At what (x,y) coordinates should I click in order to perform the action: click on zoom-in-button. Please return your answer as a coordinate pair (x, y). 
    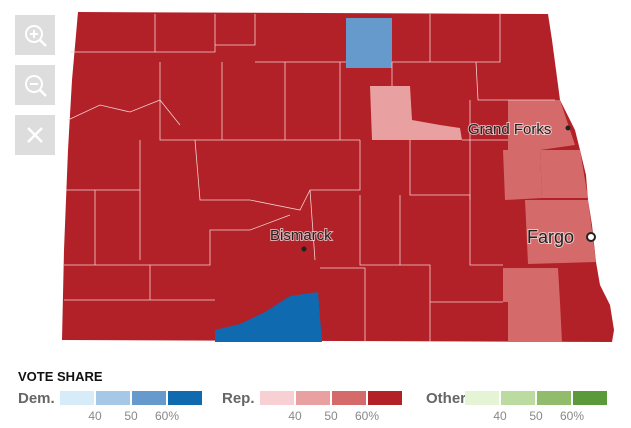
    Looking at the image, I should click on (35, 35).